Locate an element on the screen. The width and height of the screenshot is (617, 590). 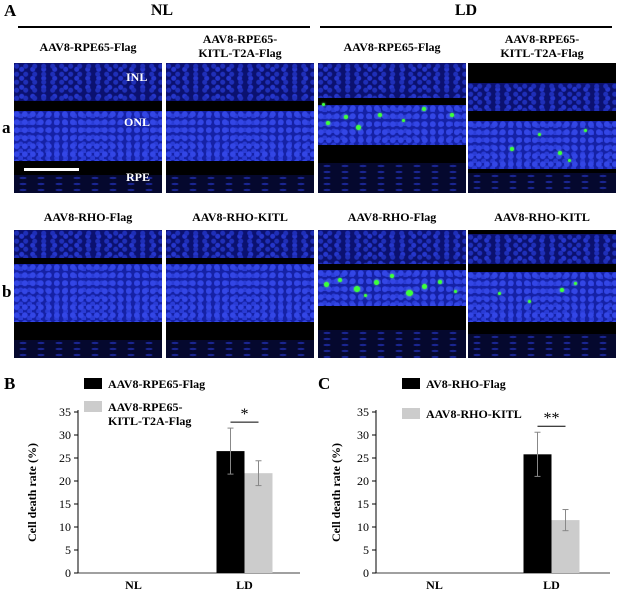
layer-label-rpe: RPE is located at coordinates (138, 177).